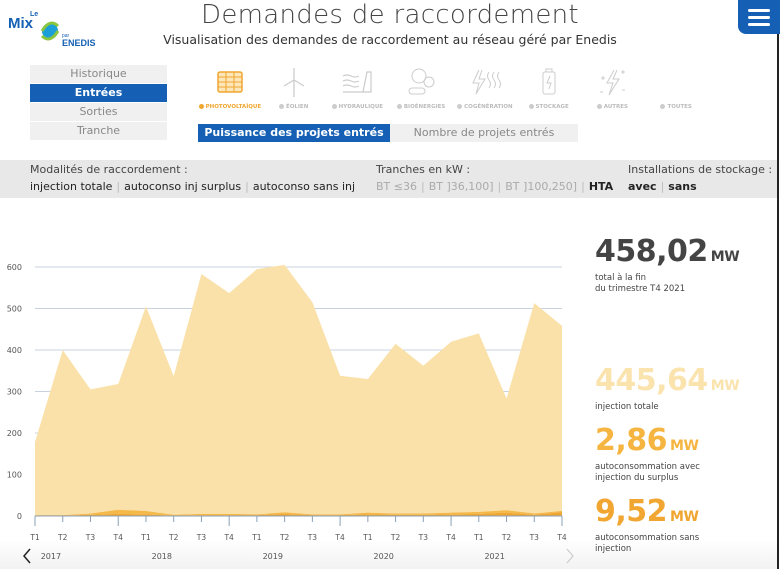 This screenshot has height=569, width=780. What do you see at coordinates (679, 107) in the screenshot?
I see `energy-label: TOUTES` at bounding box center [679, 107].